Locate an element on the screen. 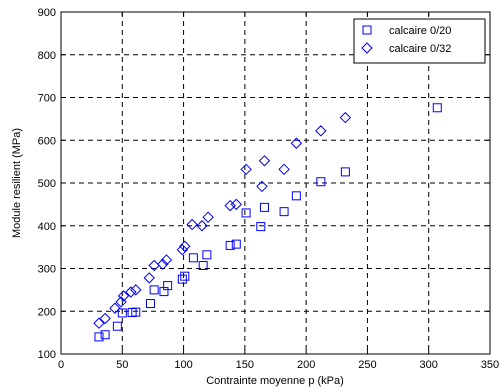 Image resolution: width=501 pixels, height=389 pixels. legend-label-series-1: calcaire 0/20 is located at coordinates (420, 31).